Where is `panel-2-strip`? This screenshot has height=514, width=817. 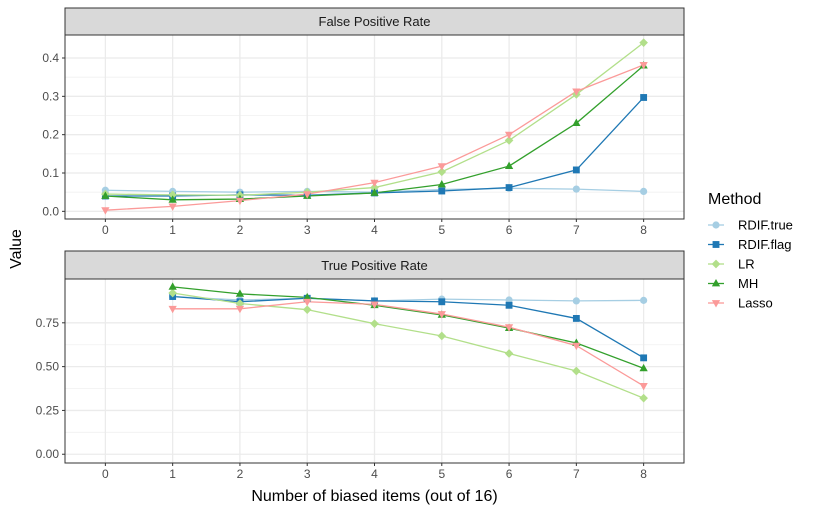 panel-2-strip is located at coordinates (374, 265).